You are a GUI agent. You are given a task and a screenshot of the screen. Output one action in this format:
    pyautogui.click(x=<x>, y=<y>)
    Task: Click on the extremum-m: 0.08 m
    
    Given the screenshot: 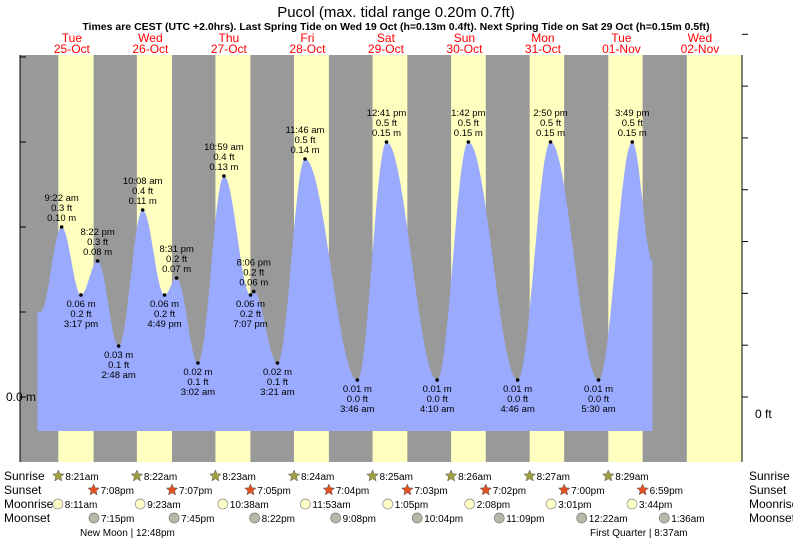 What is the action you would take?
    pyautogui.click(x=97, y=252)
    